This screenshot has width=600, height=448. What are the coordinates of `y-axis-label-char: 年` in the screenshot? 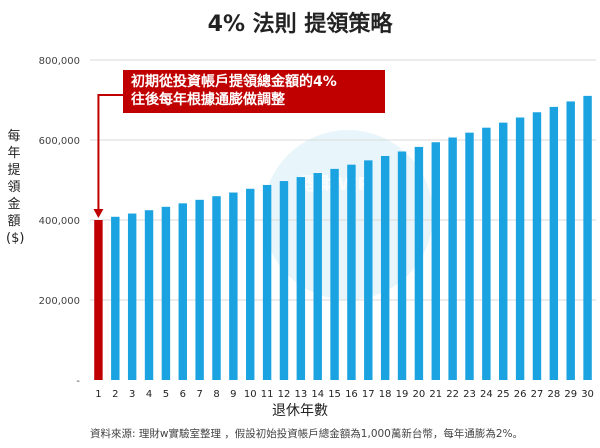 It's located at (14, 153).